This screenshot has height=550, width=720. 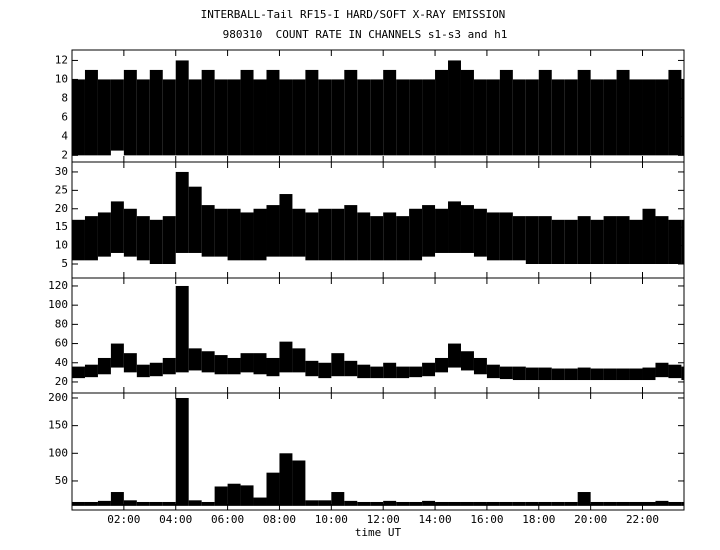 I want to click on y-tick-label: 6, so click(x=64, y=116).